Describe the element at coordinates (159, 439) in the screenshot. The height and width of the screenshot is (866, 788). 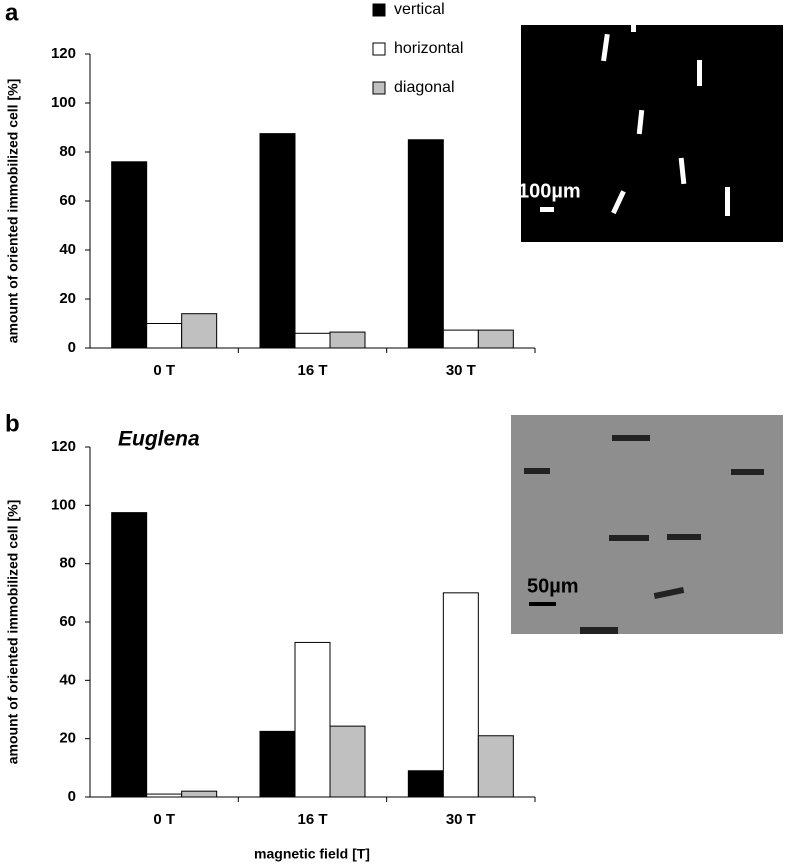
I see `annotation: Euglena` at that location.